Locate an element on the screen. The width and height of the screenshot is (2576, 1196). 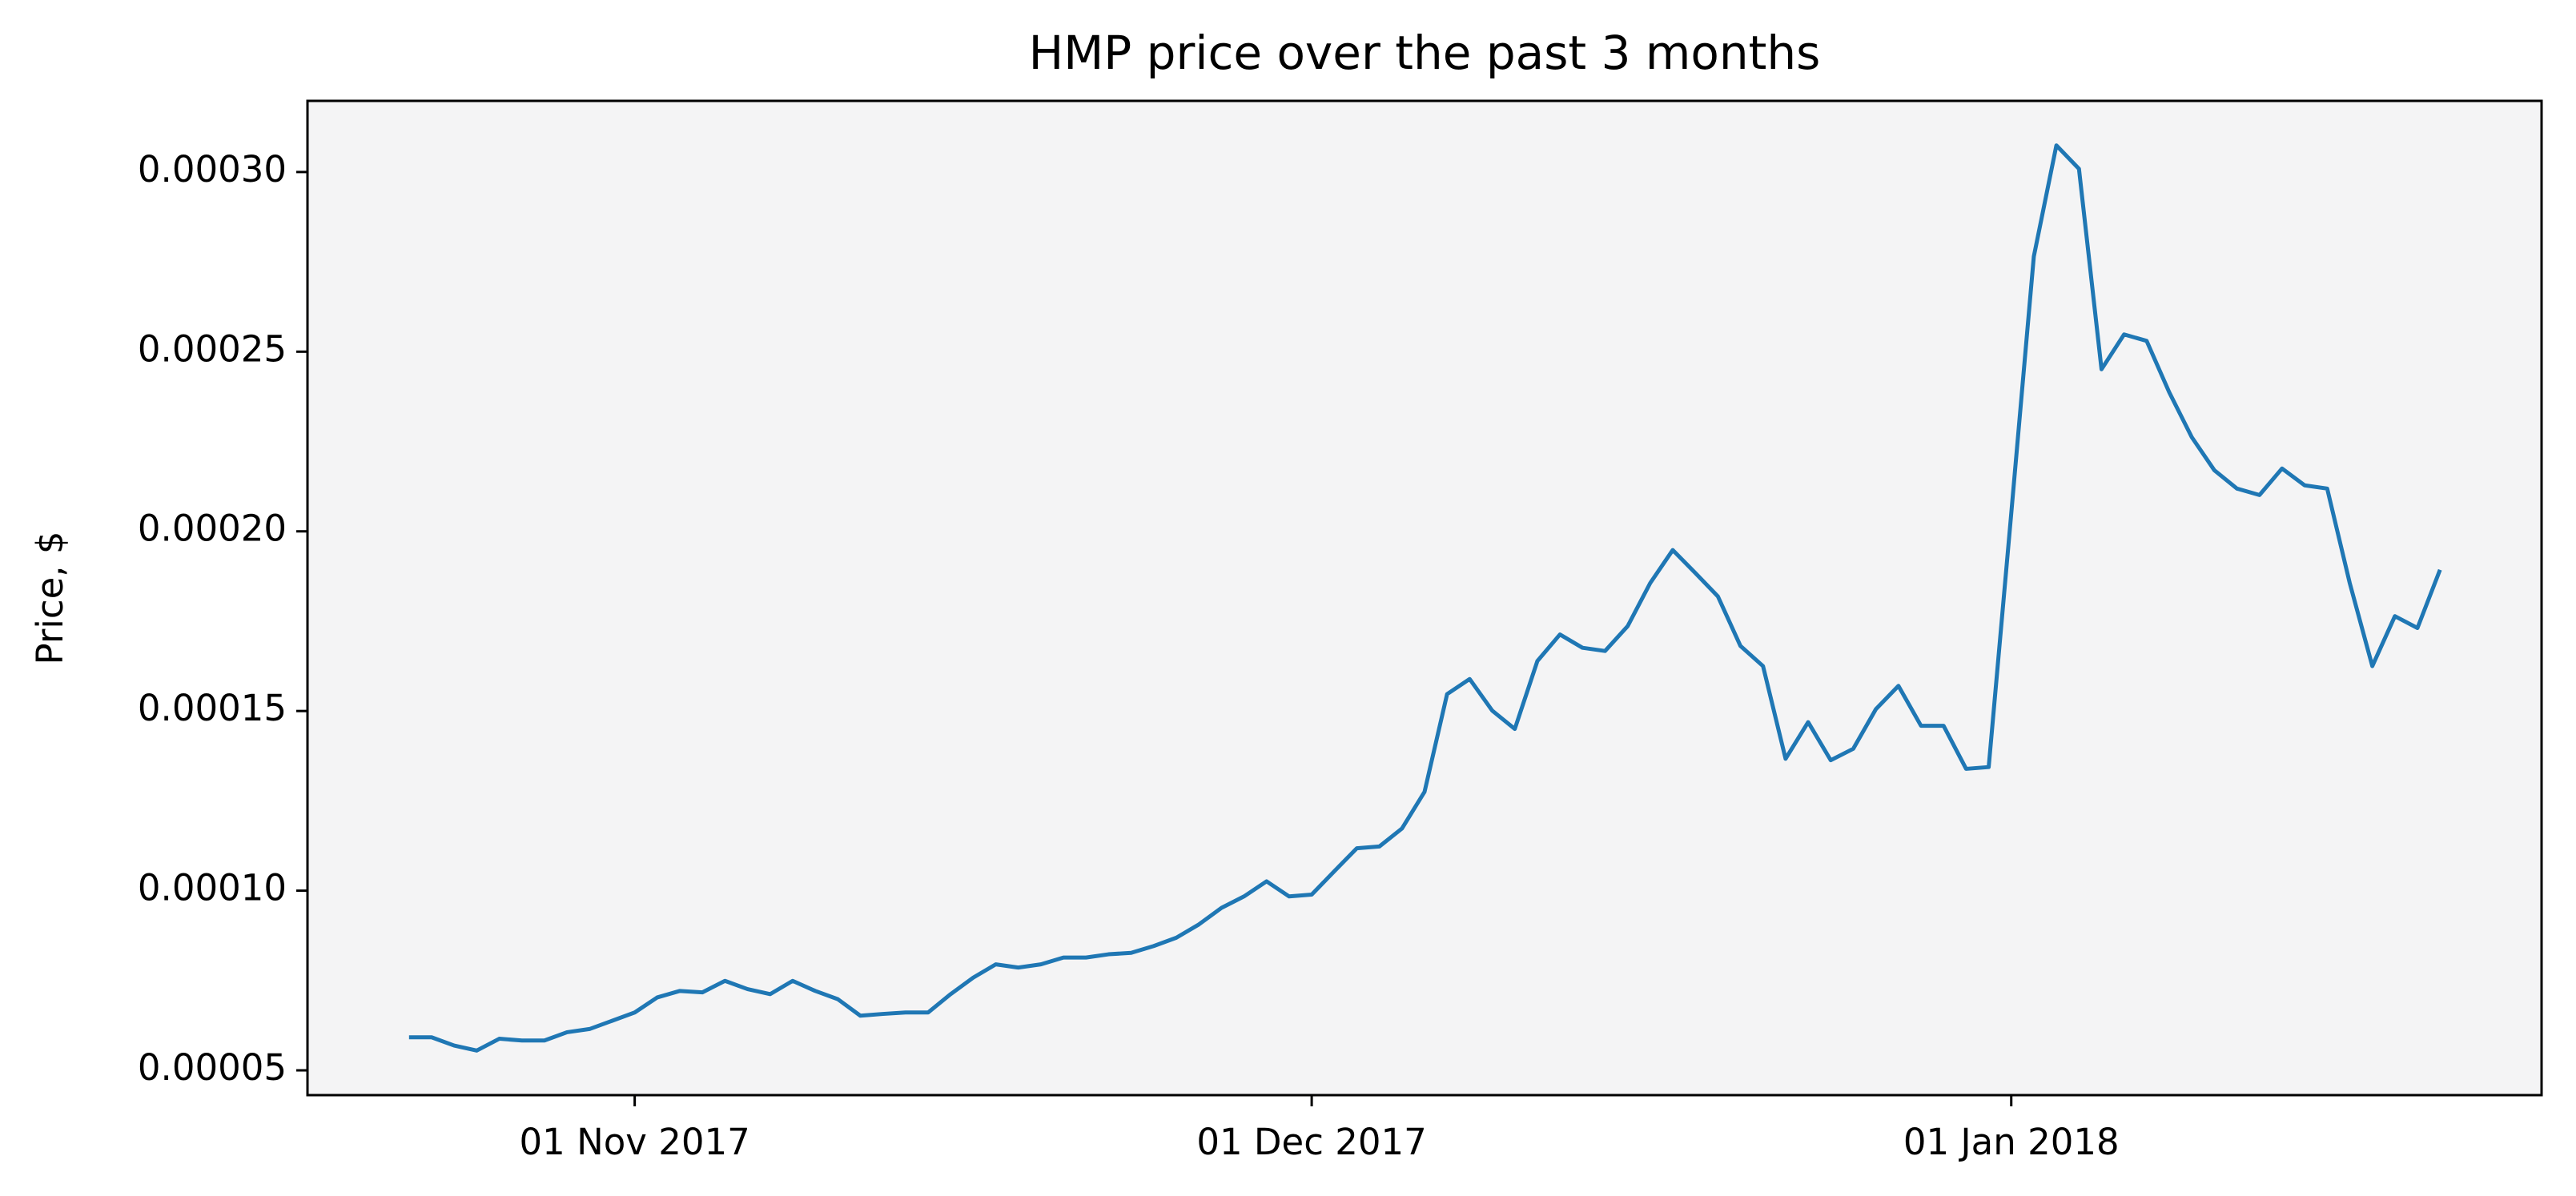
y-tick-label: 0.00010 is located at coordinates (212, 888).